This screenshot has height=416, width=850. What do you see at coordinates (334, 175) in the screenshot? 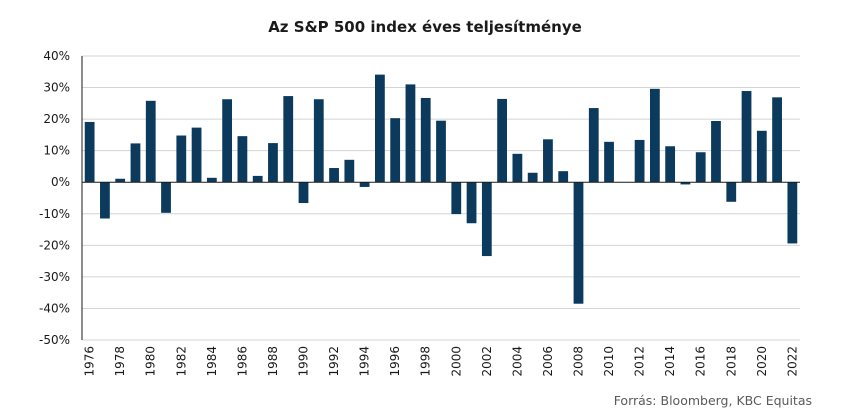
I see `bar-1992` at bounding box center [334, 175].